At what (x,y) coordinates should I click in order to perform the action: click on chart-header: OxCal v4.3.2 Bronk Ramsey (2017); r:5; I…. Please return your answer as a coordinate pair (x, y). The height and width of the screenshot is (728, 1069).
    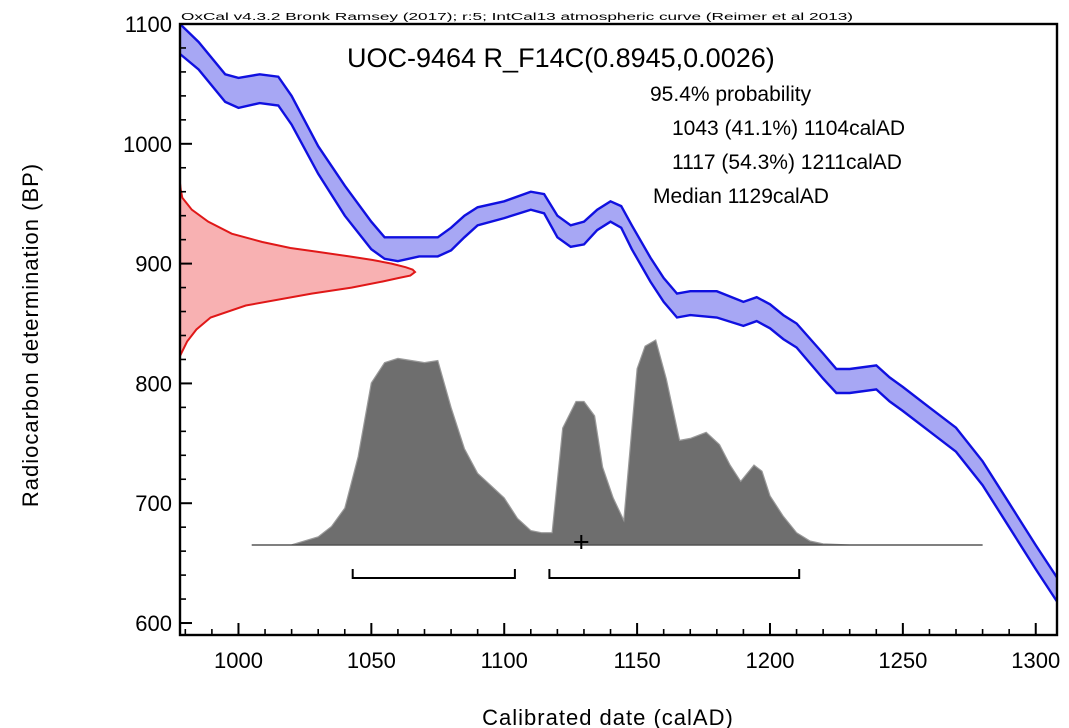
    Looking at the image, I should click on (517, 17).